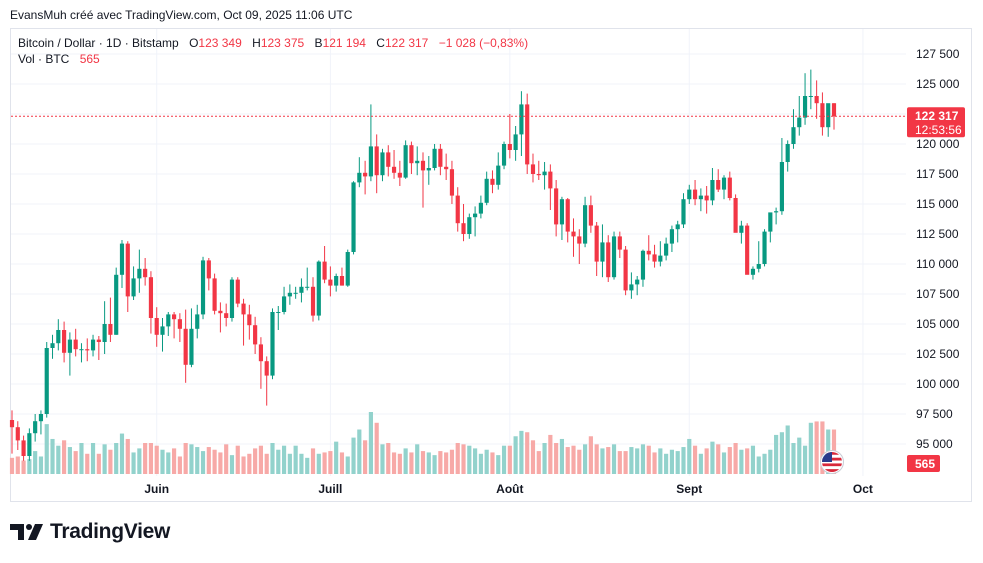 Image resolution: width=983 pixels, height=563 pixels. I want to click on y-tick-label-8: 107 500, so click(938, 294).